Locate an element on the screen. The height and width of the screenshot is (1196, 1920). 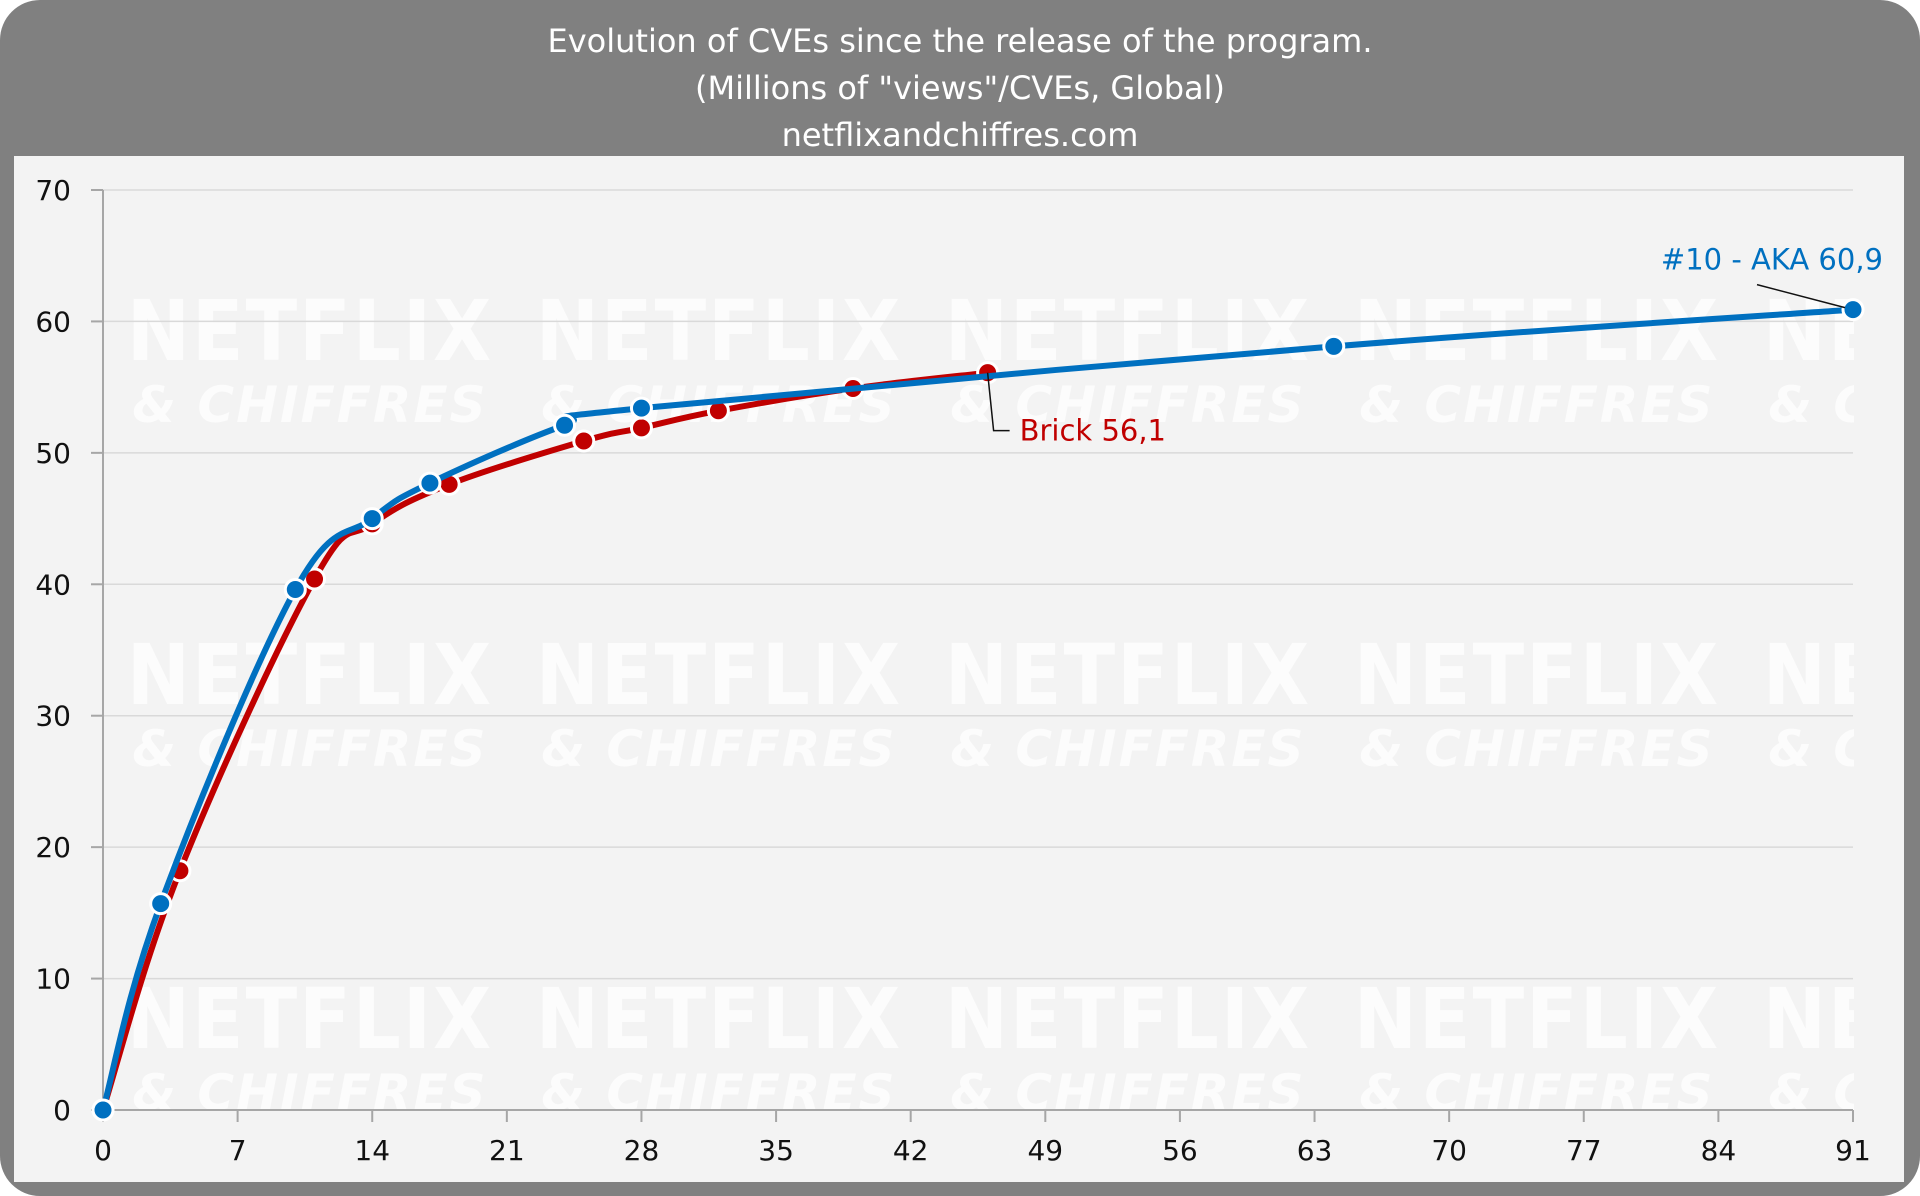
y-tick-label: 10 is located at coordinates (53, 979).